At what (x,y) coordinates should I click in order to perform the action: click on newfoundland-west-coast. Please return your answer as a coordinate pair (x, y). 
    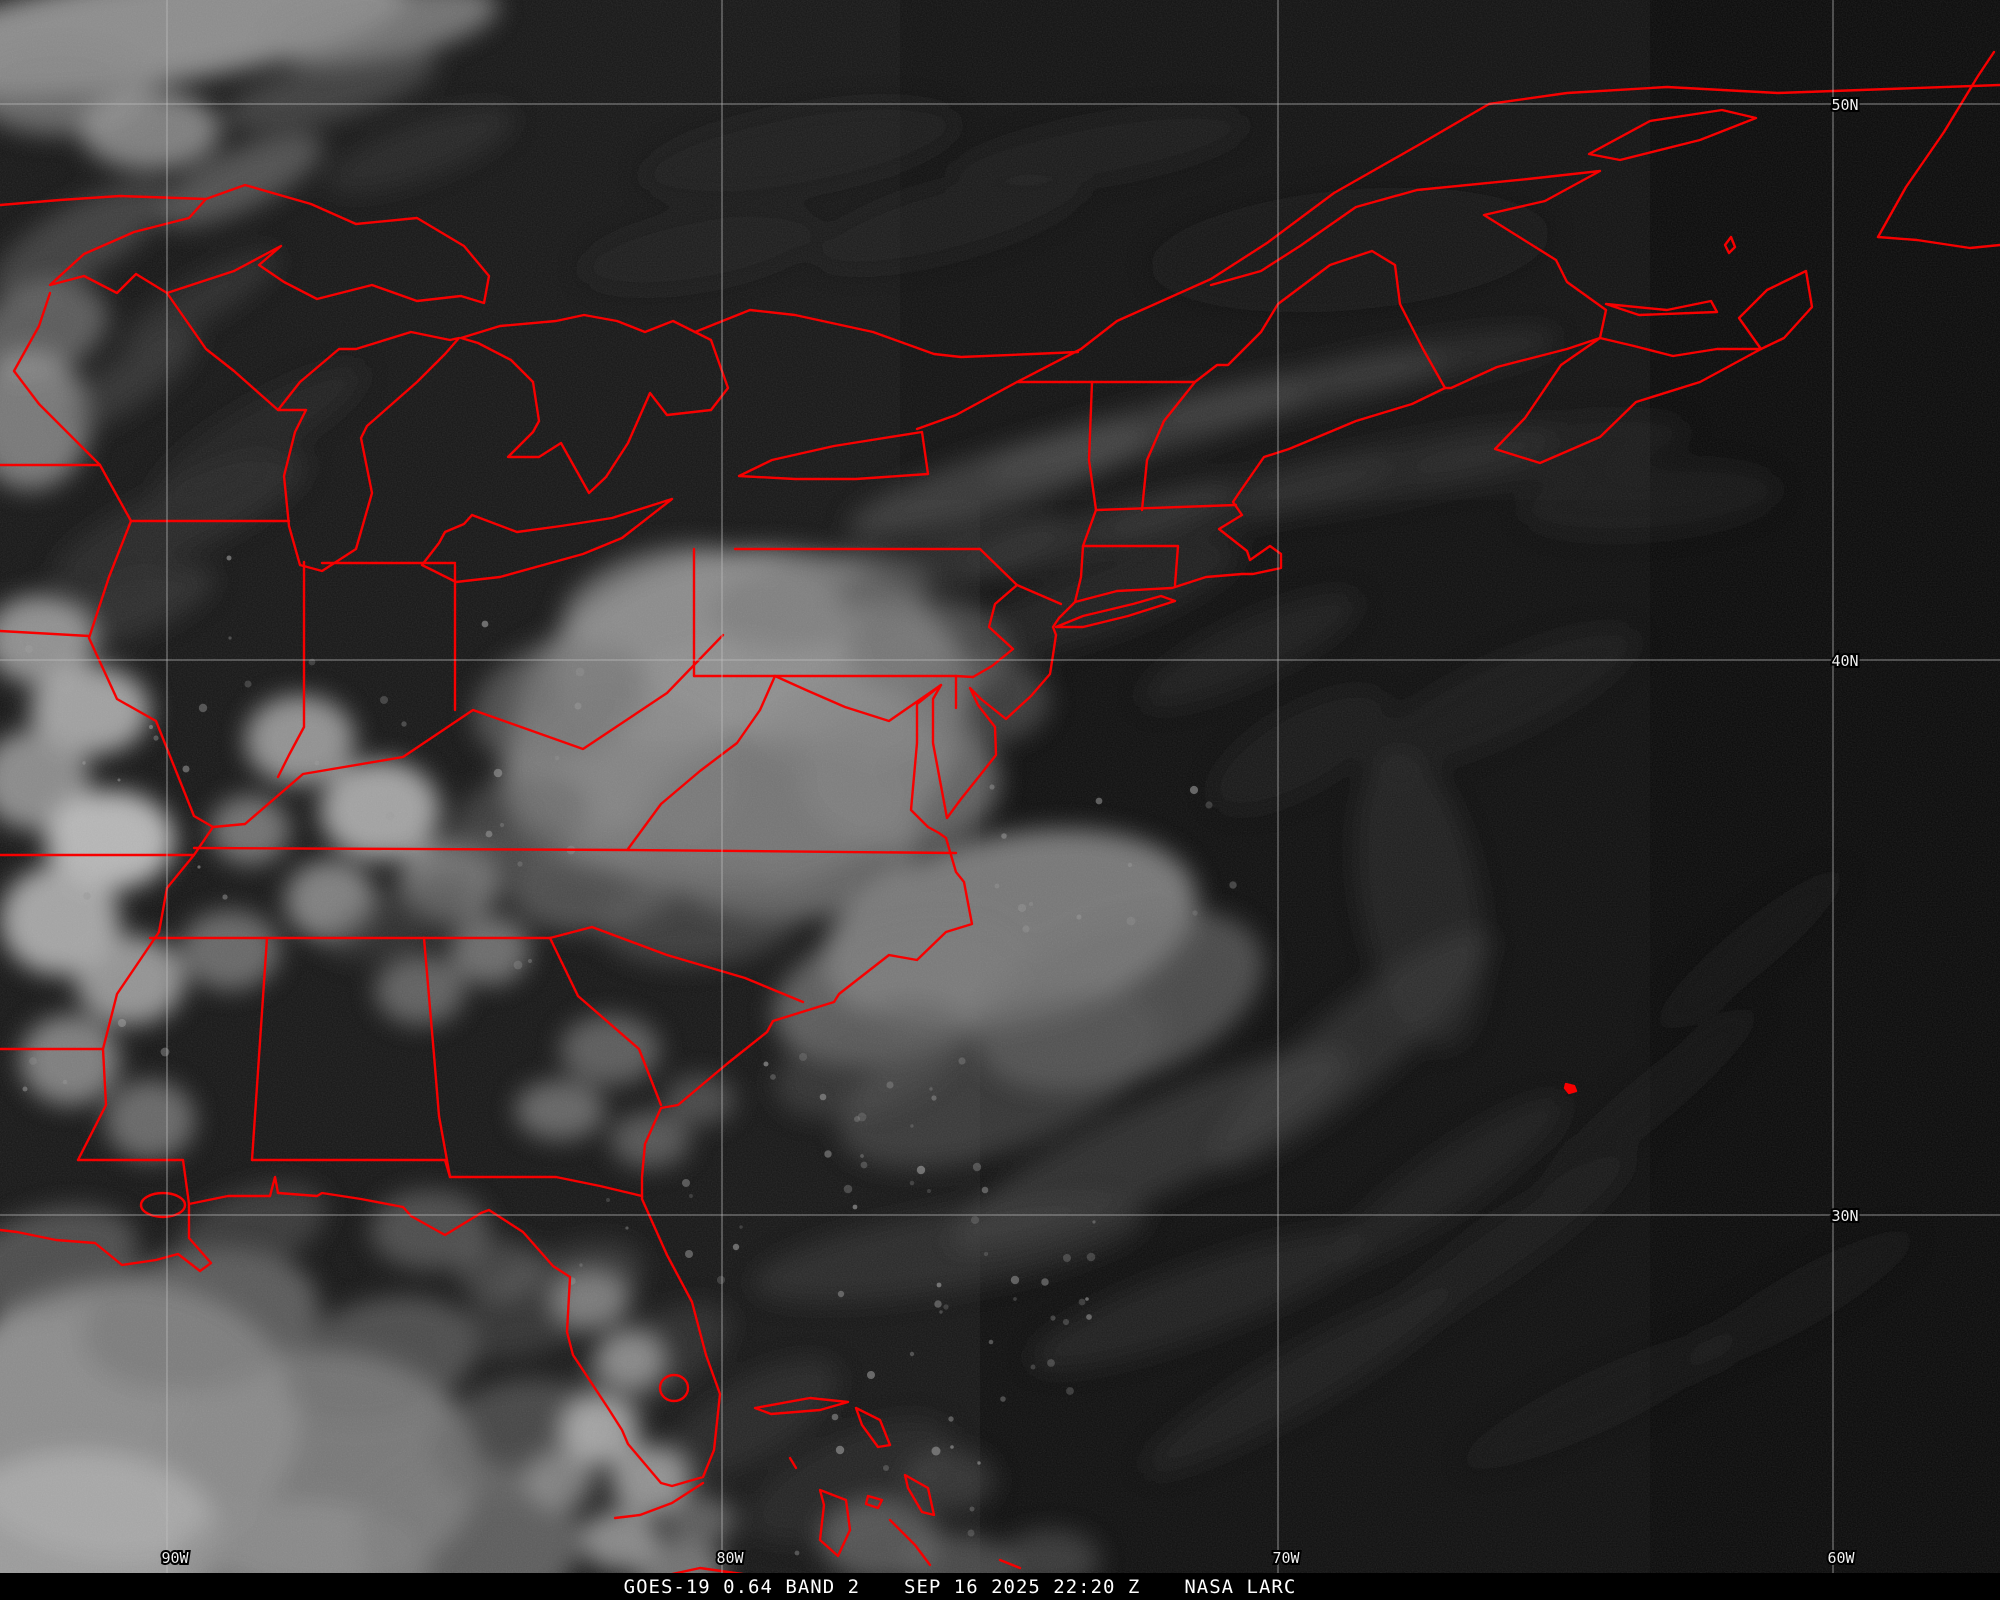
    Looking at the image, I should click on (1936, 144).